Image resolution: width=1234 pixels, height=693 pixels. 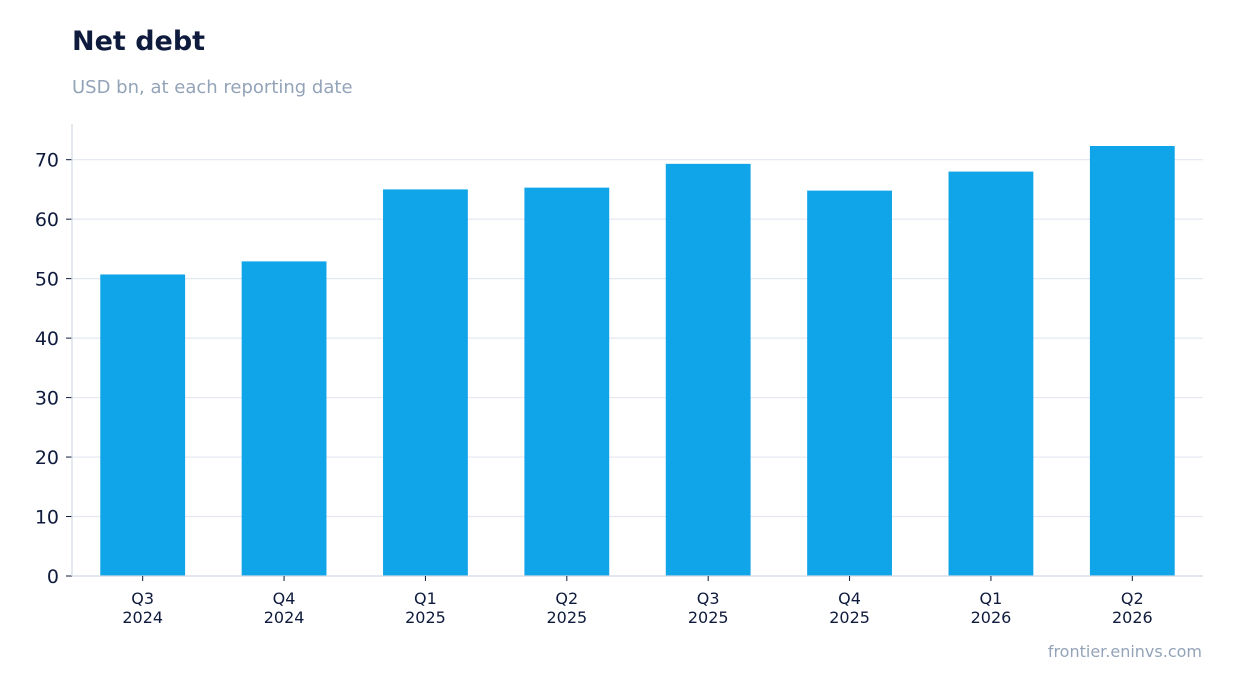 What do you see at coordinates (708, 608) in the screenshot?
I see `x-tick-label: Q3 2025` at bounding box center [708, 608].